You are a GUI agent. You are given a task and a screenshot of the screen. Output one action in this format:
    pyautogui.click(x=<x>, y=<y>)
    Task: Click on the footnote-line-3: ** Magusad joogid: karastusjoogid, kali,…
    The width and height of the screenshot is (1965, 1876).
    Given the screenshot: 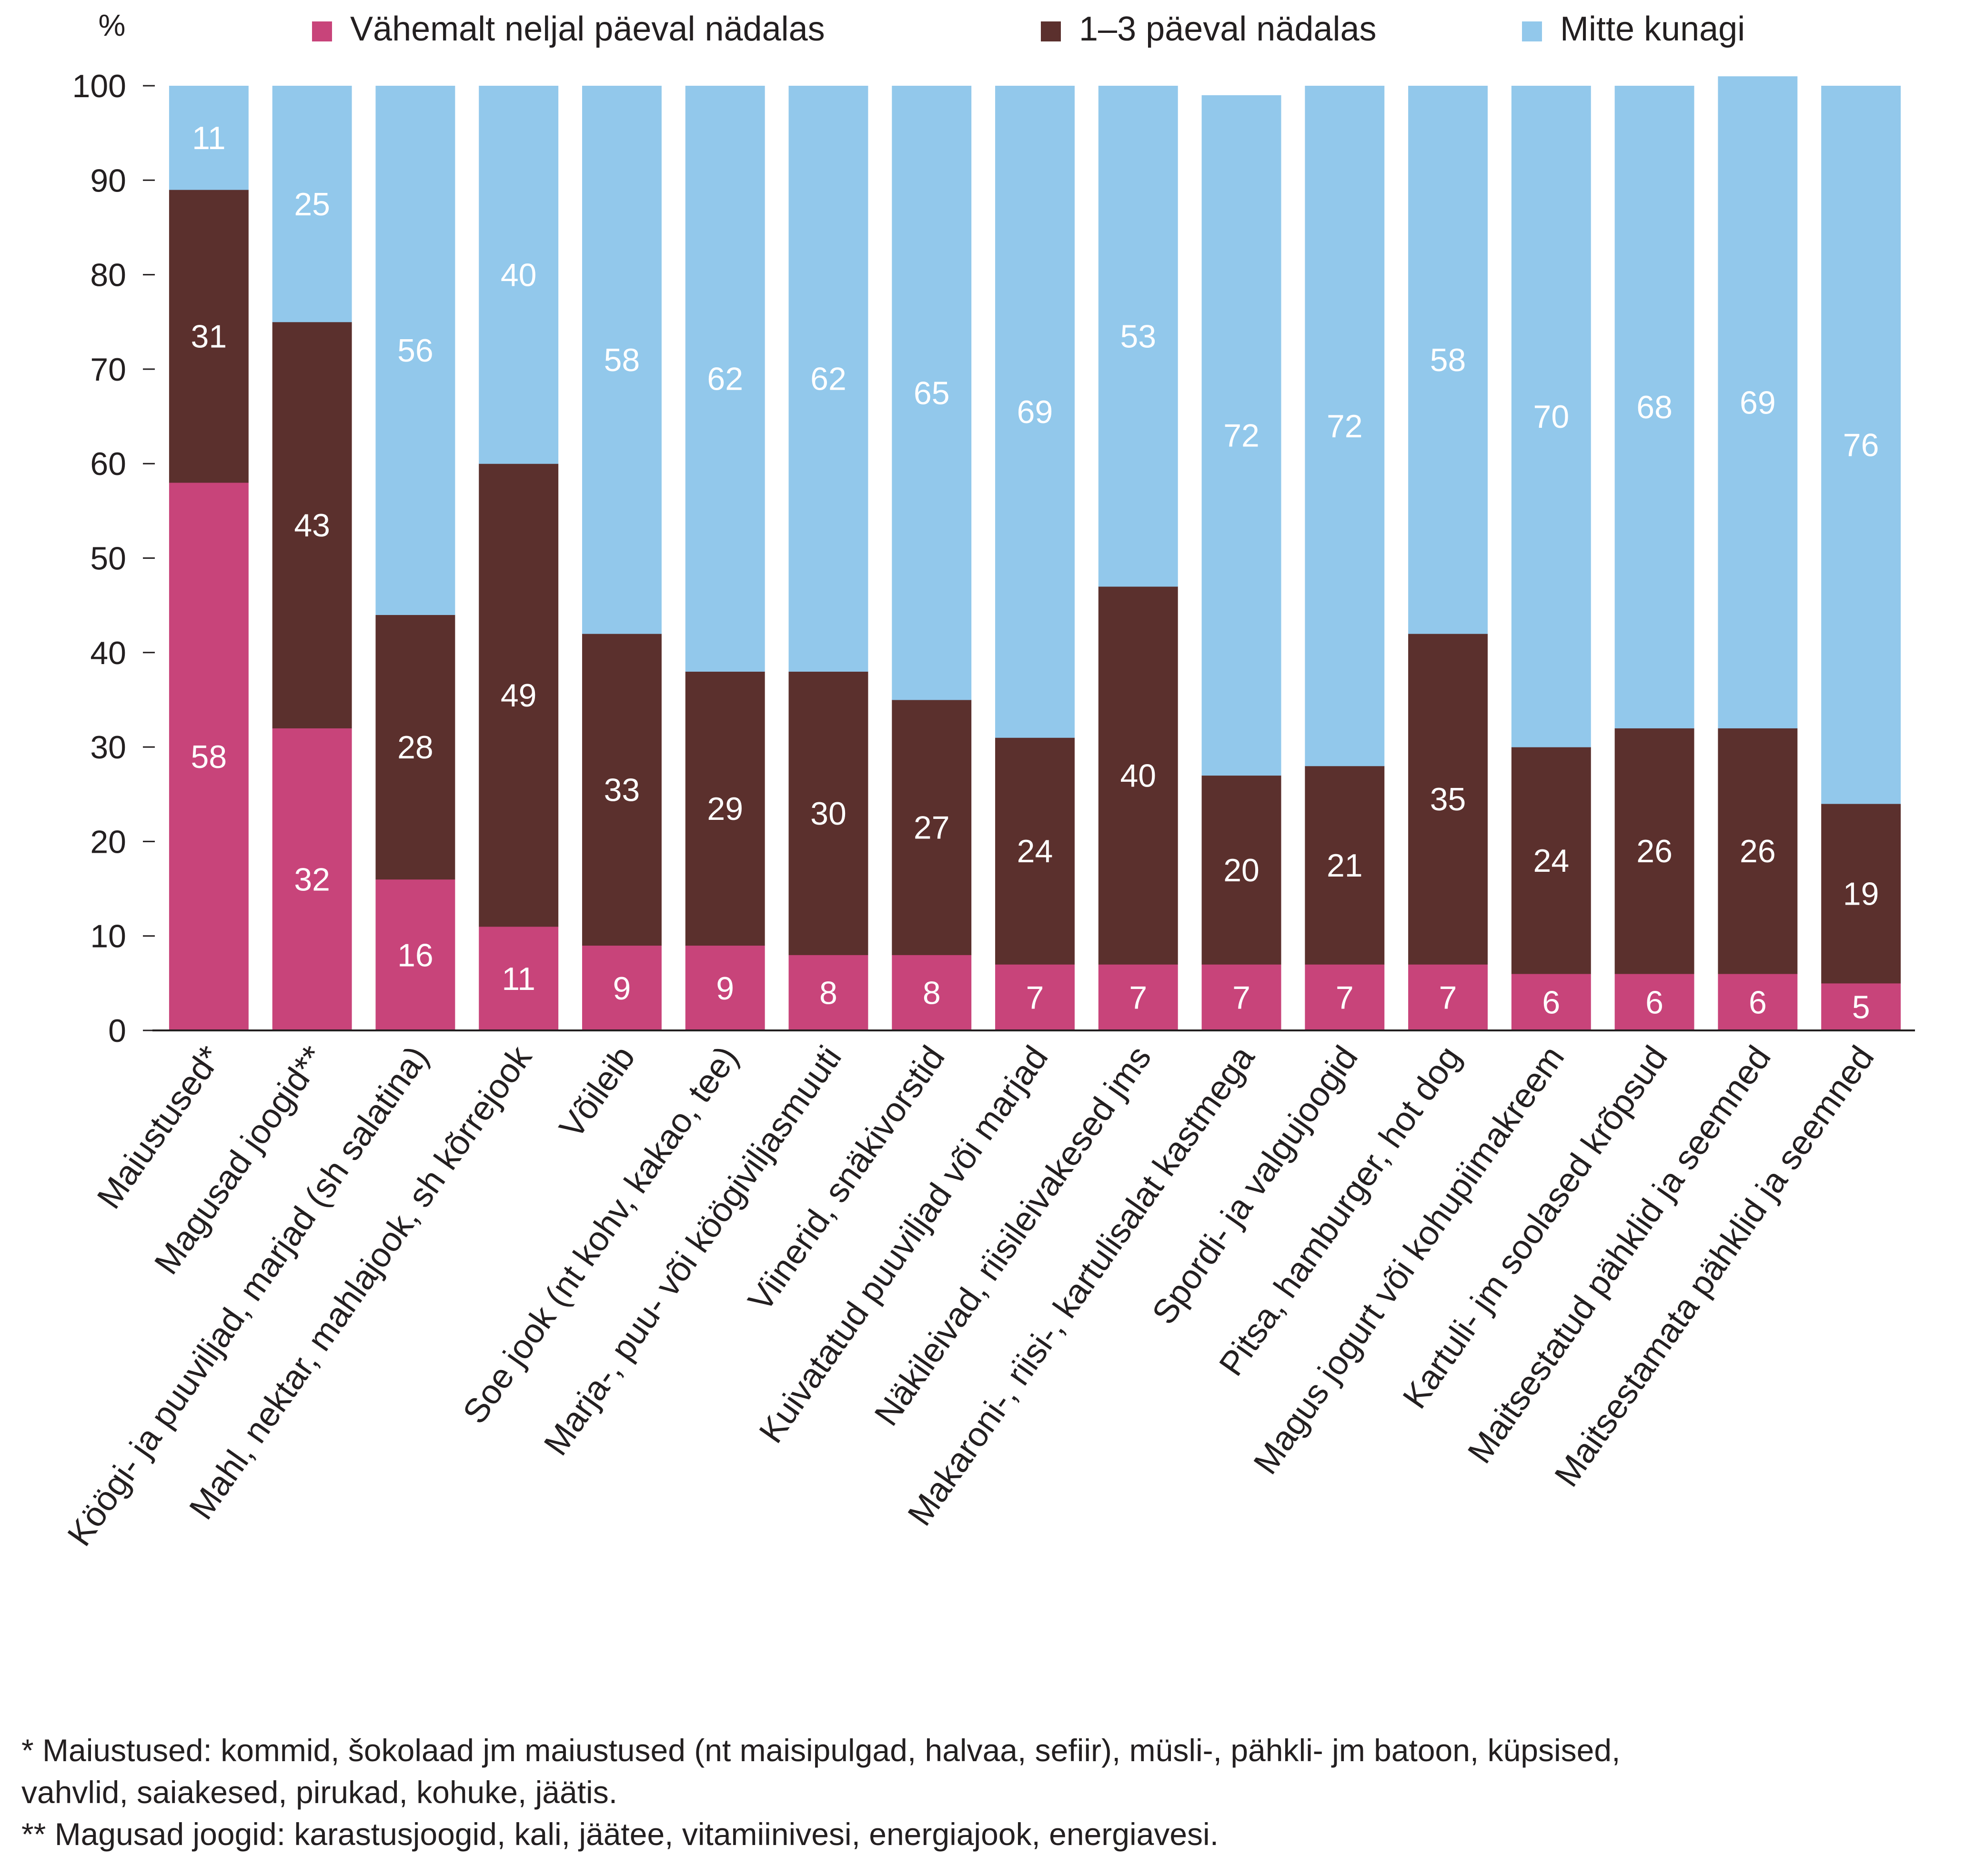 What is the action you would take?
    pyautogui.click(x=620, y=1834)
    